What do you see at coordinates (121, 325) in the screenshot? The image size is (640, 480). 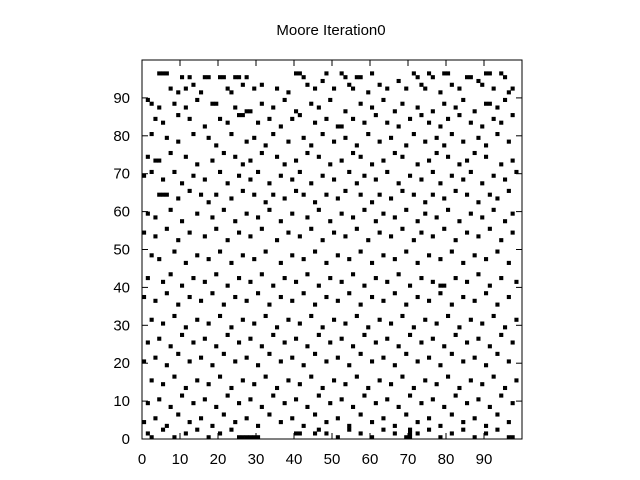 I see `y-tick-label: 30` at bounding box center [121, 325].